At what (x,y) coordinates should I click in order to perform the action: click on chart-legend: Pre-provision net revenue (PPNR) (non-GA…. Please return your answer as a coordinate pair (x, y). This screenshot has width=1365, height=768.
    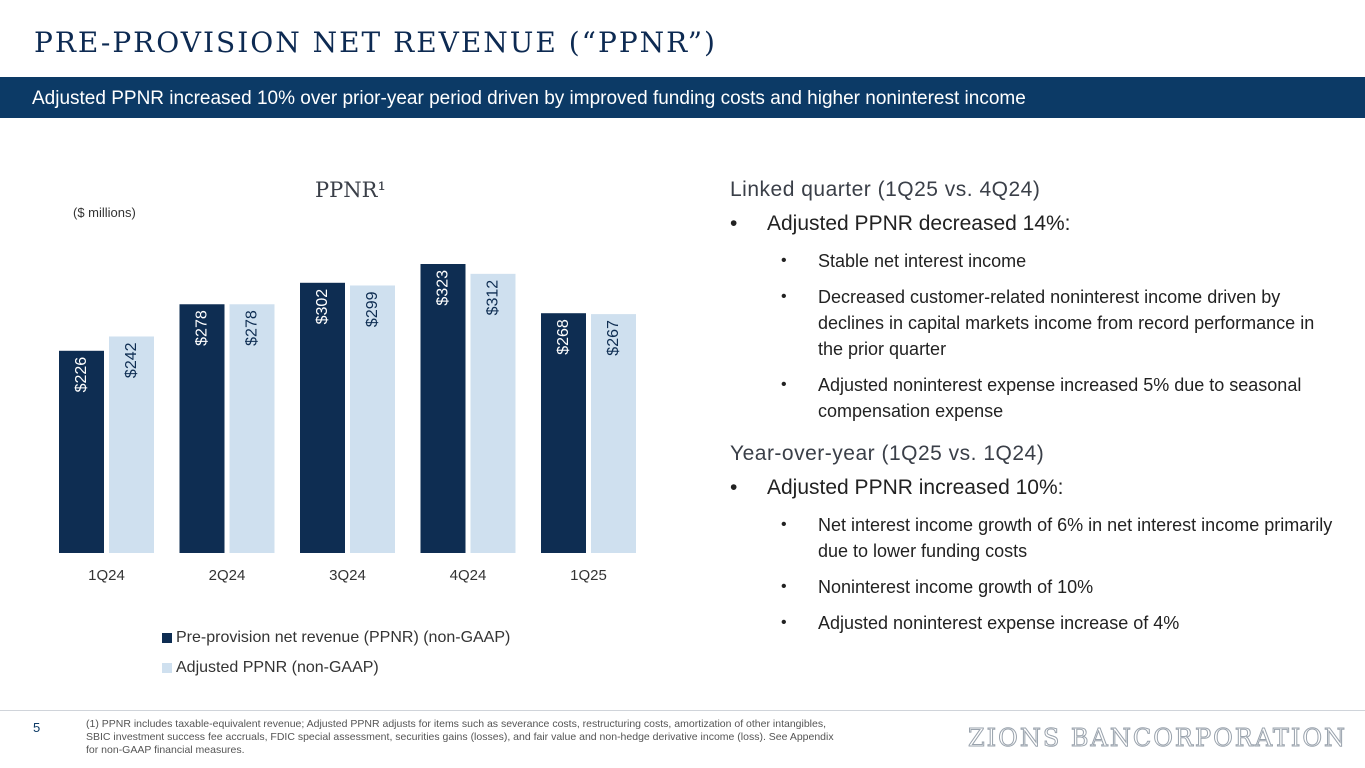
    Looking at the image, I should click on (336, 653).